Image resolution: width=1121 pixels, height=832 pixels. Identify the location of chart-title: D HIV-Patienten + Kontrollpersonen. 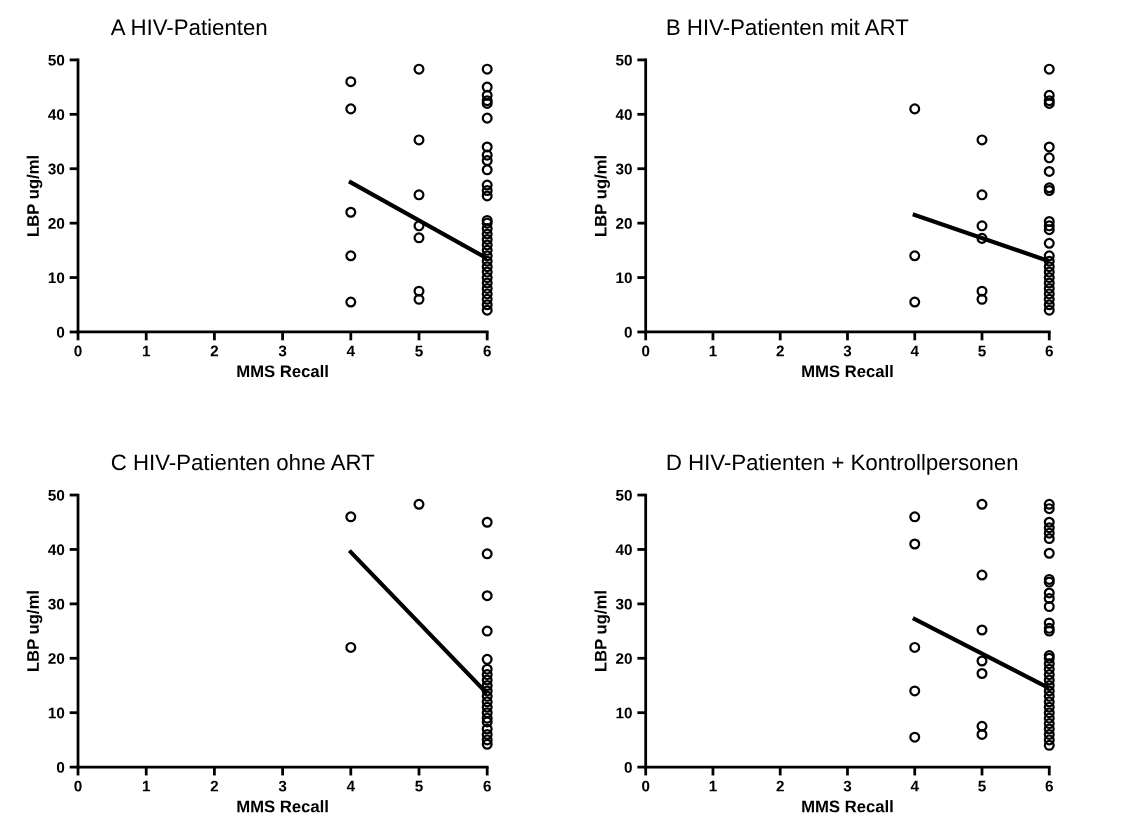
(842, 464).